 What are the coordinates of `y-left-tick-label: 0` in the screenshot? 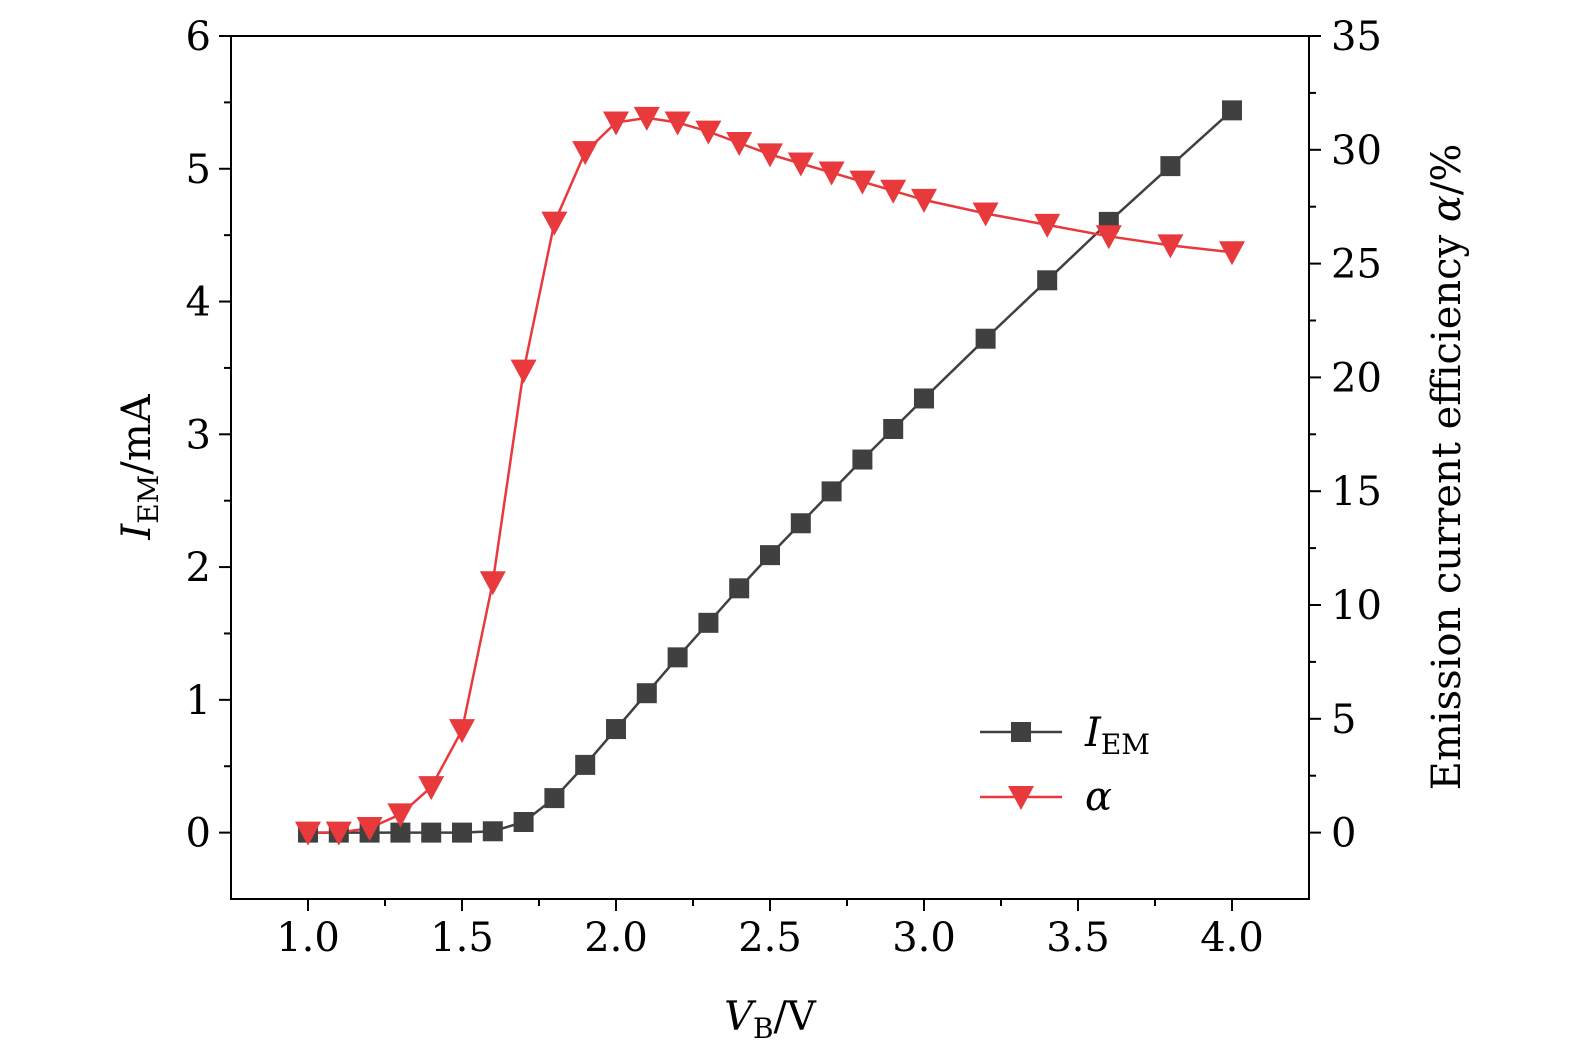 It's located at (198, 834).